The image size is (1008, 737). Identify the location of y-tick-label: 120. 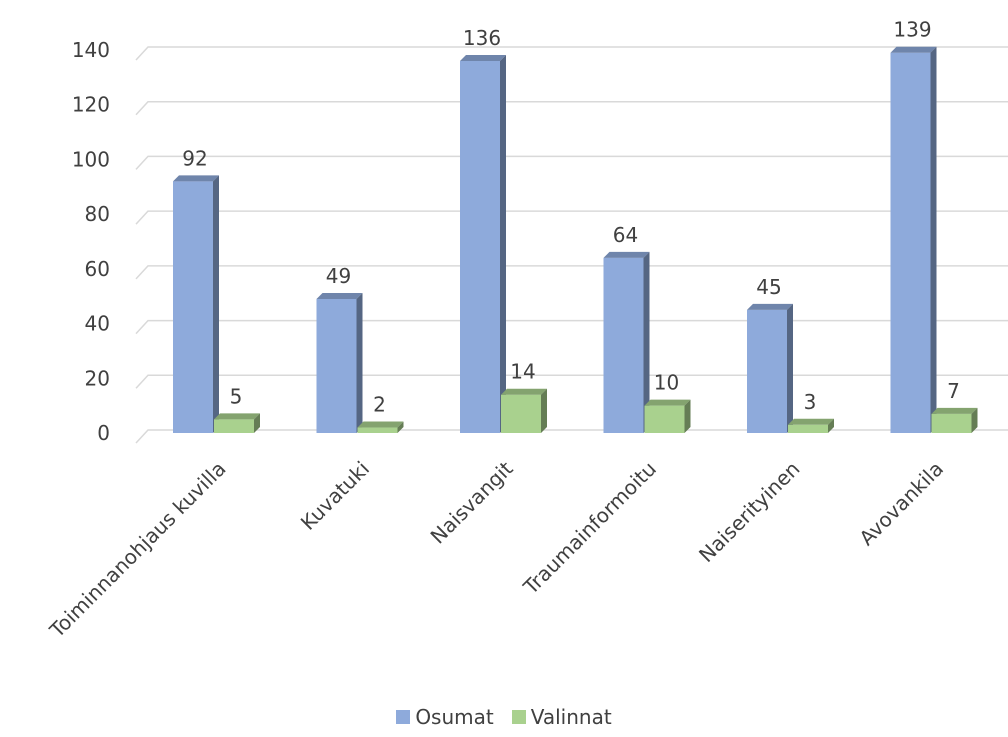
(91, 105).